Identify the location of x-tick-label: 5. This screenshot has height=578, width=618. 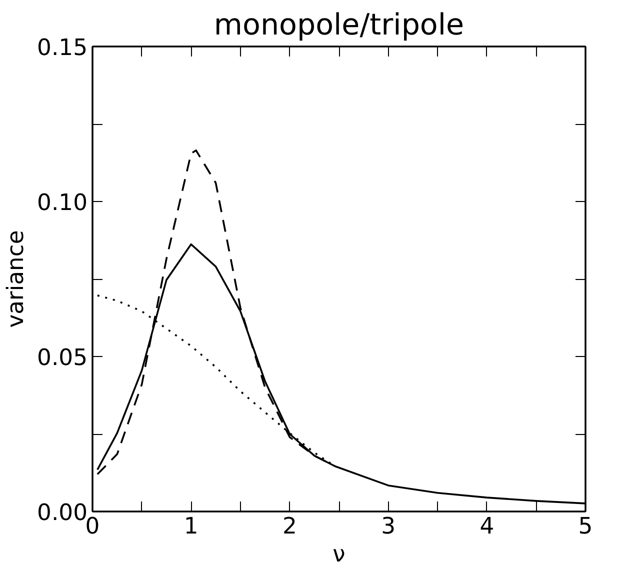
(585, 527).